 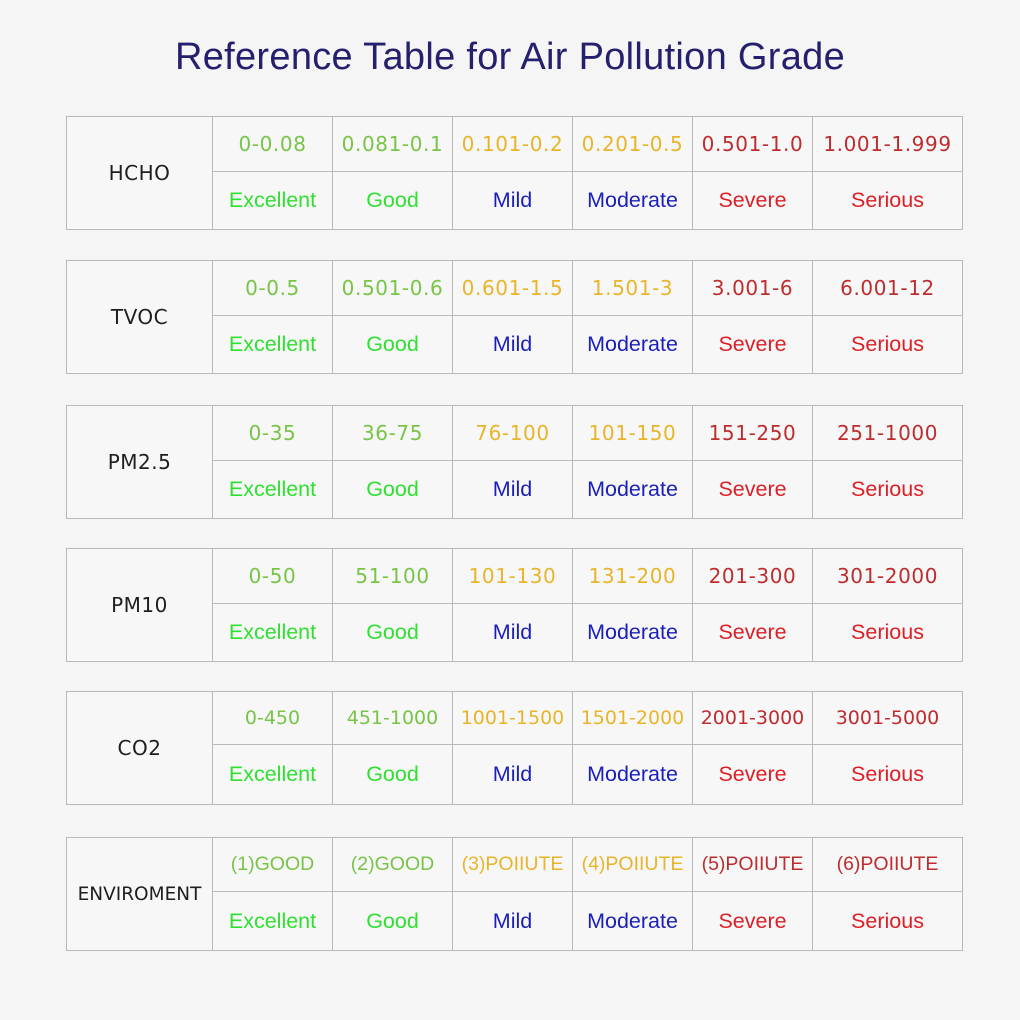 I want to click on range-cell: 0.601-1.5, so click(x=512, y=288).